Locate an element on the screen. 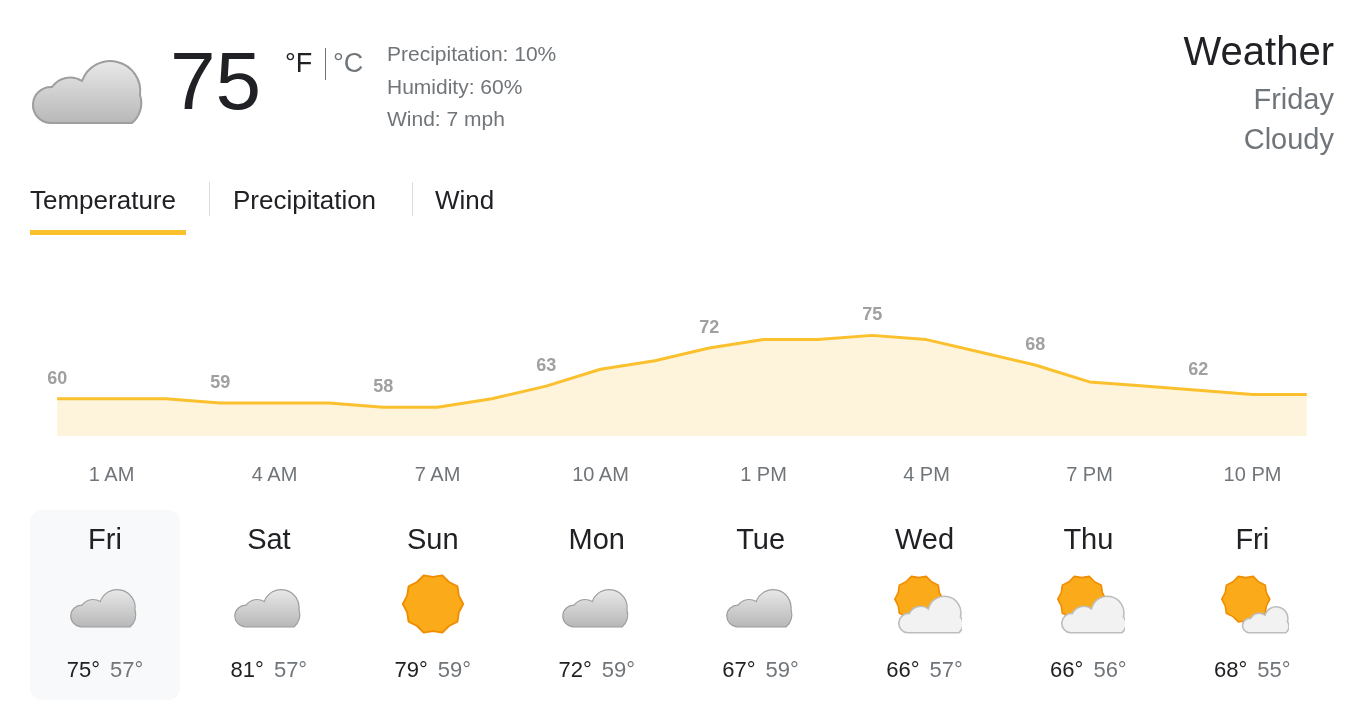  text: °C is located at coordinates (348, 63).